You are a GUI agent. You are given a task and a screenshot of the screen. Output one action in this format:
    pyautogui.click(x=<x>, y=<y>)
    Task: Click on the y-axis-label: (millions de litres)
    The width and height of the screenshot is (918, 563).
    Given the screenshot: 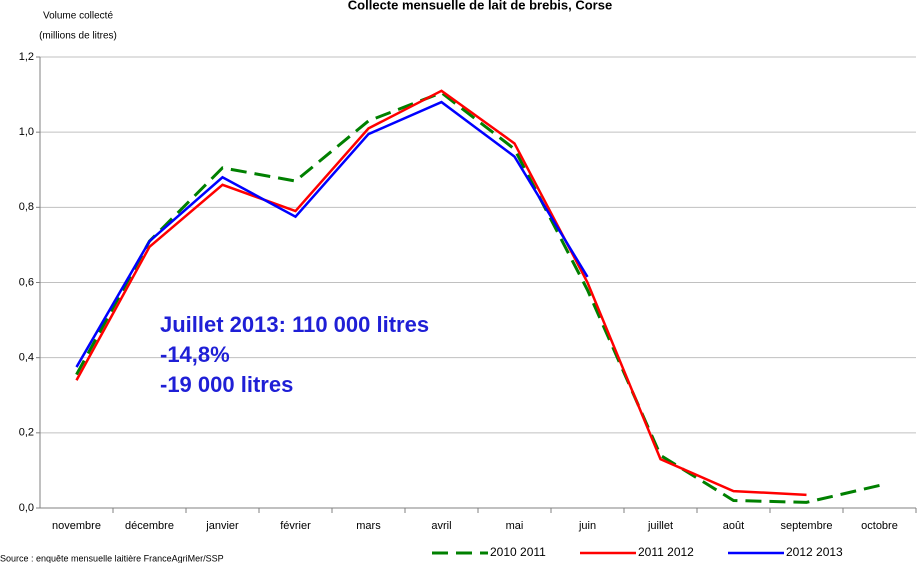 What is the action you would take?
    pyautogui.click(x=78, y=36)
    